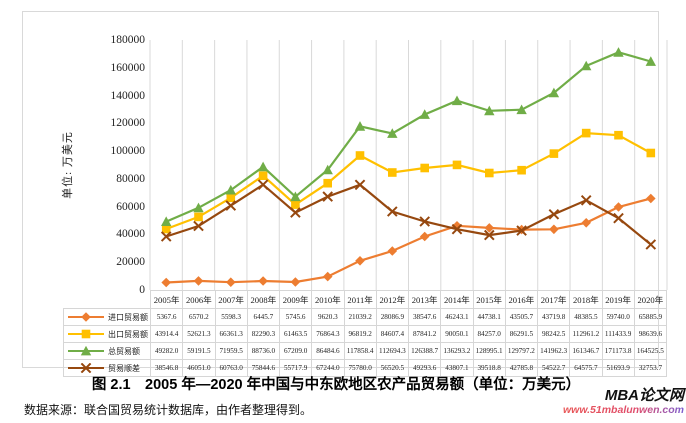 Image resolution: width=686 pixels, height=423 pixels. I want to click on legend-key-import, so click(86, 317).